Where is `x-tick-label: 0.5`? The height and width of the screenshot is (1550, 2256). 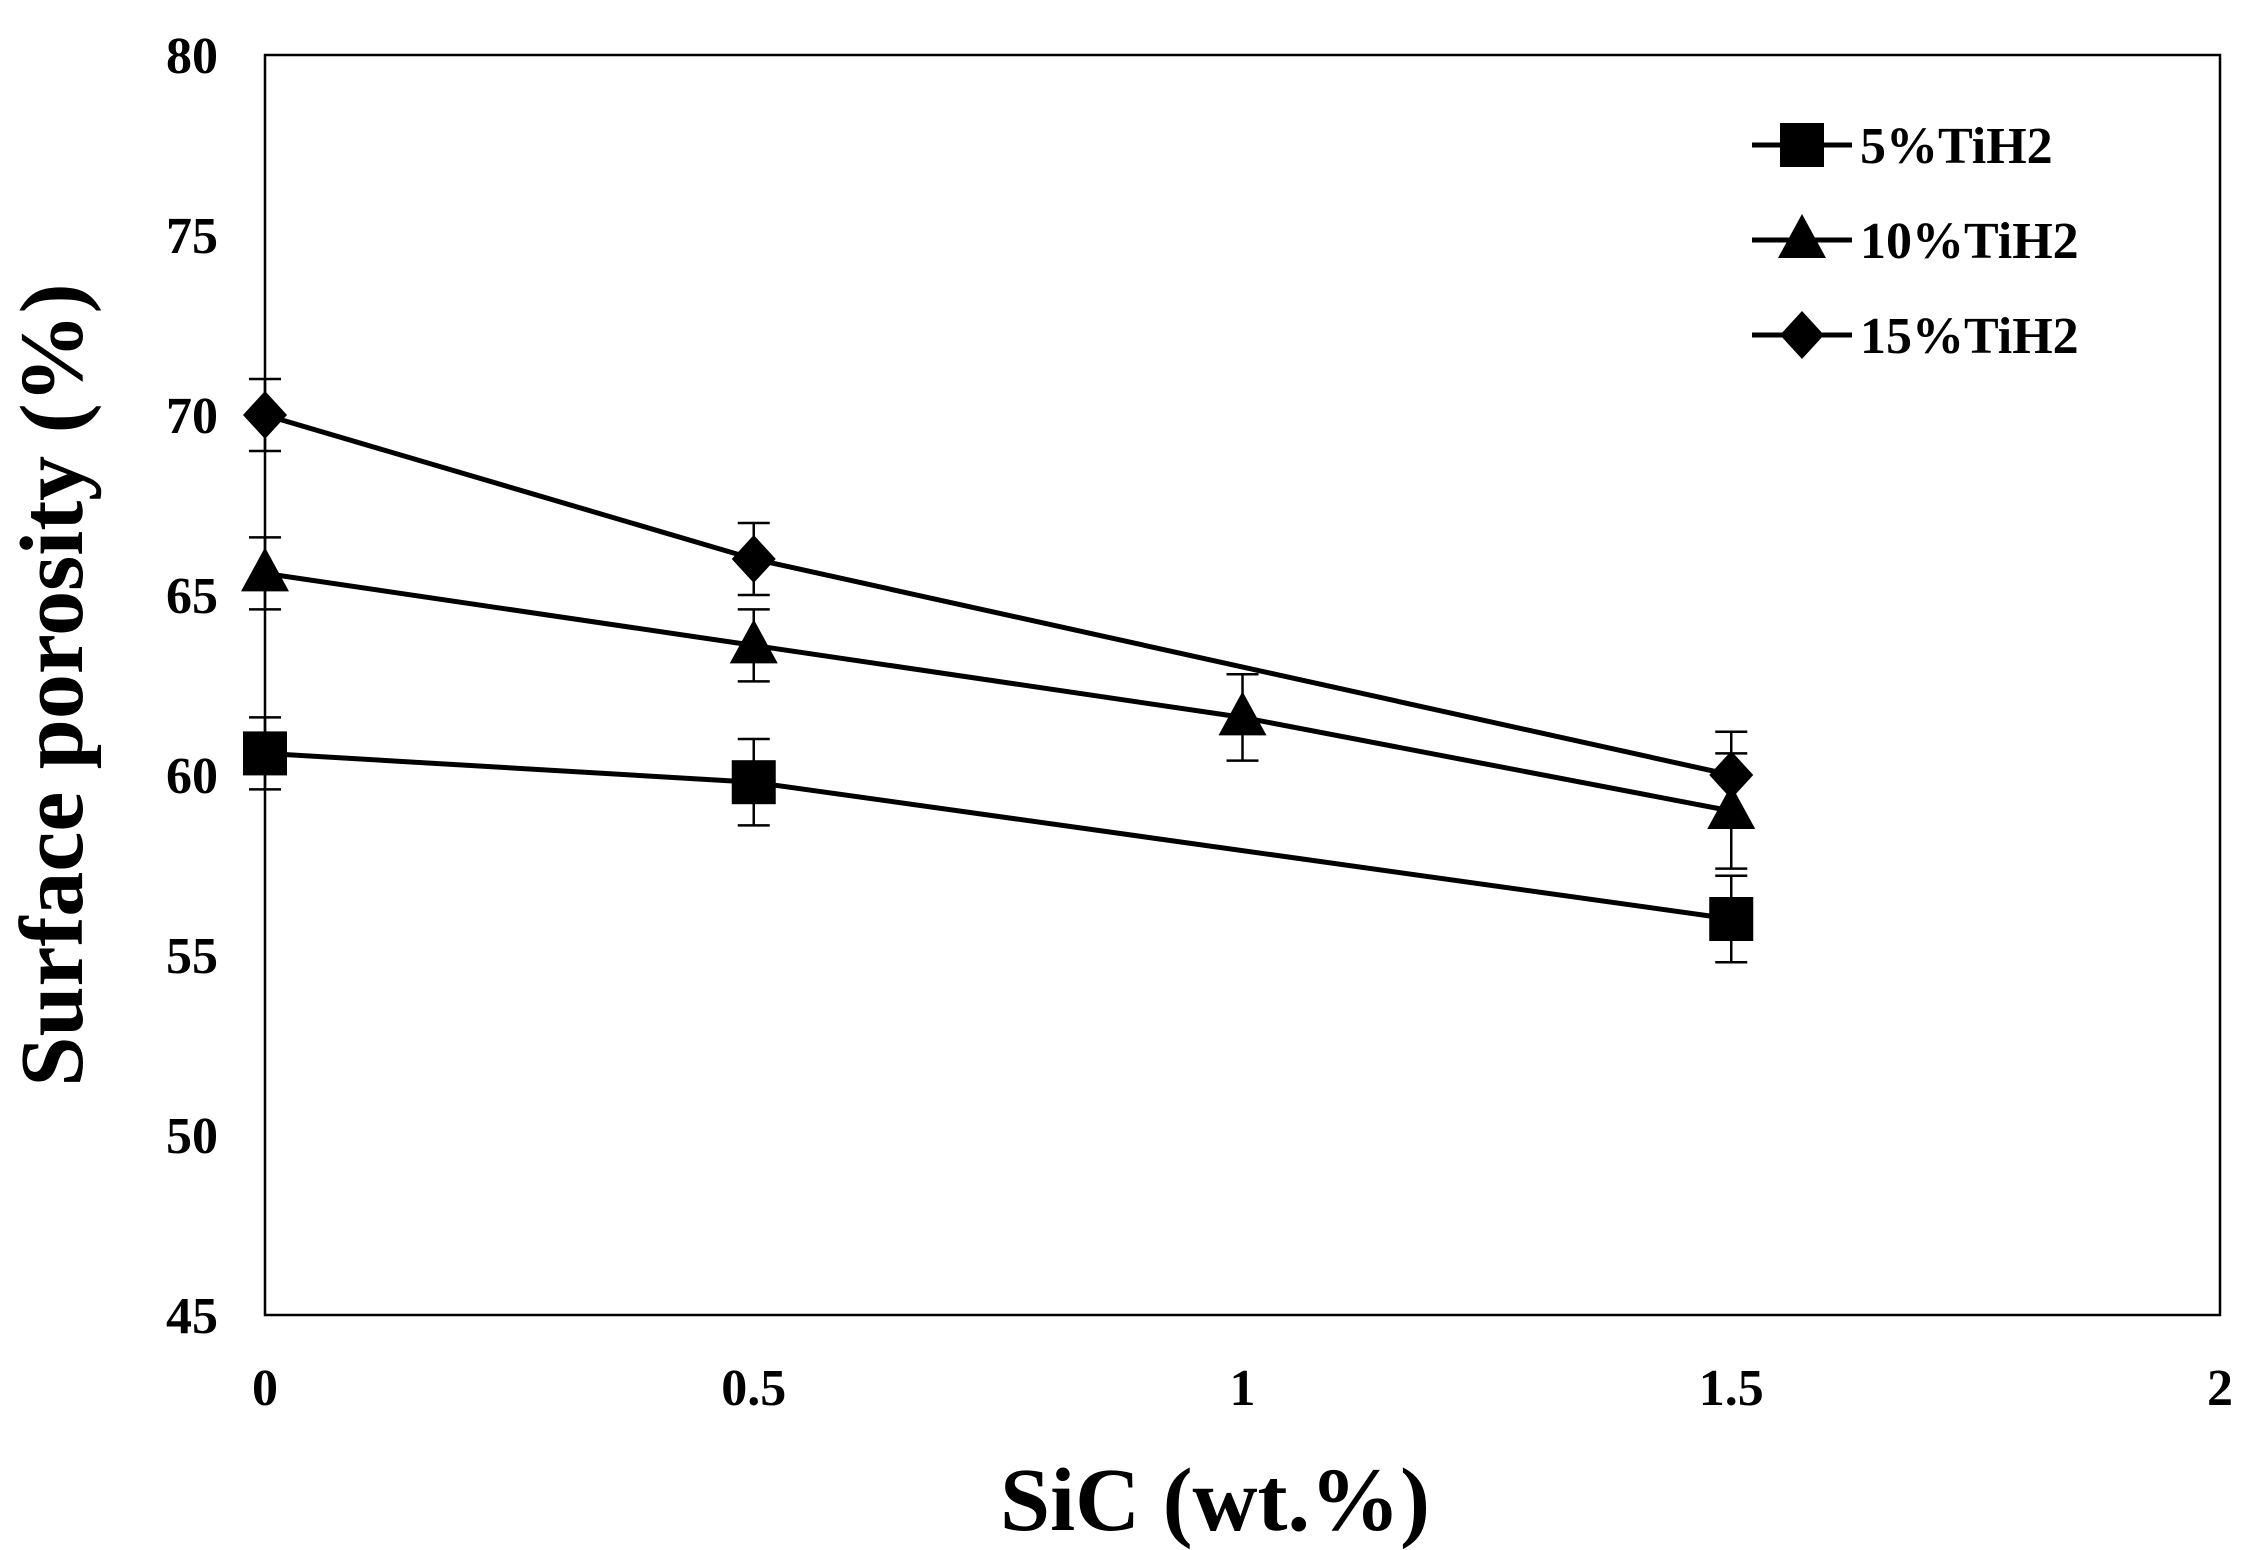
x-tick-label: 0.5 is located at coordinates (753, 1388).